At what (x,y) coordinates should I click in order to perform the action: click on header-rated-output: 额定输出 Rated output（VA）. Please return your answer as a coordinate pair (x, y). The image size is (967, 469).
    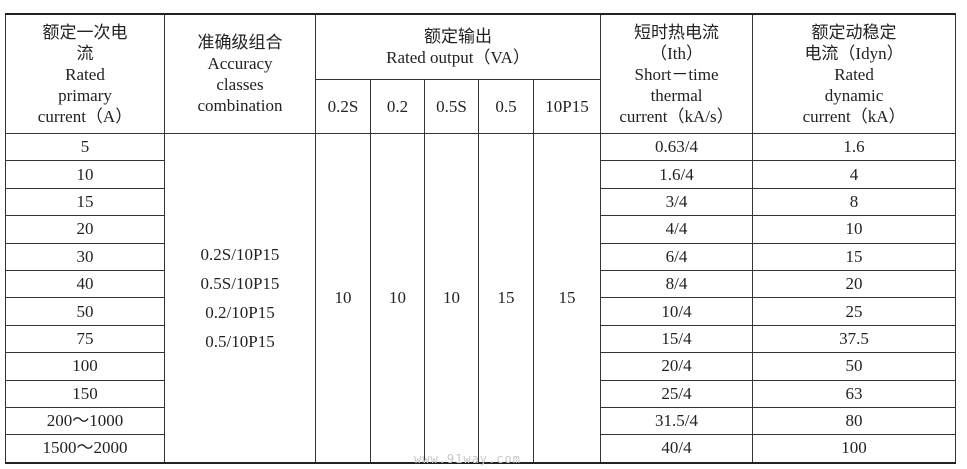
    Looking at the image, I should click on (458, 46).